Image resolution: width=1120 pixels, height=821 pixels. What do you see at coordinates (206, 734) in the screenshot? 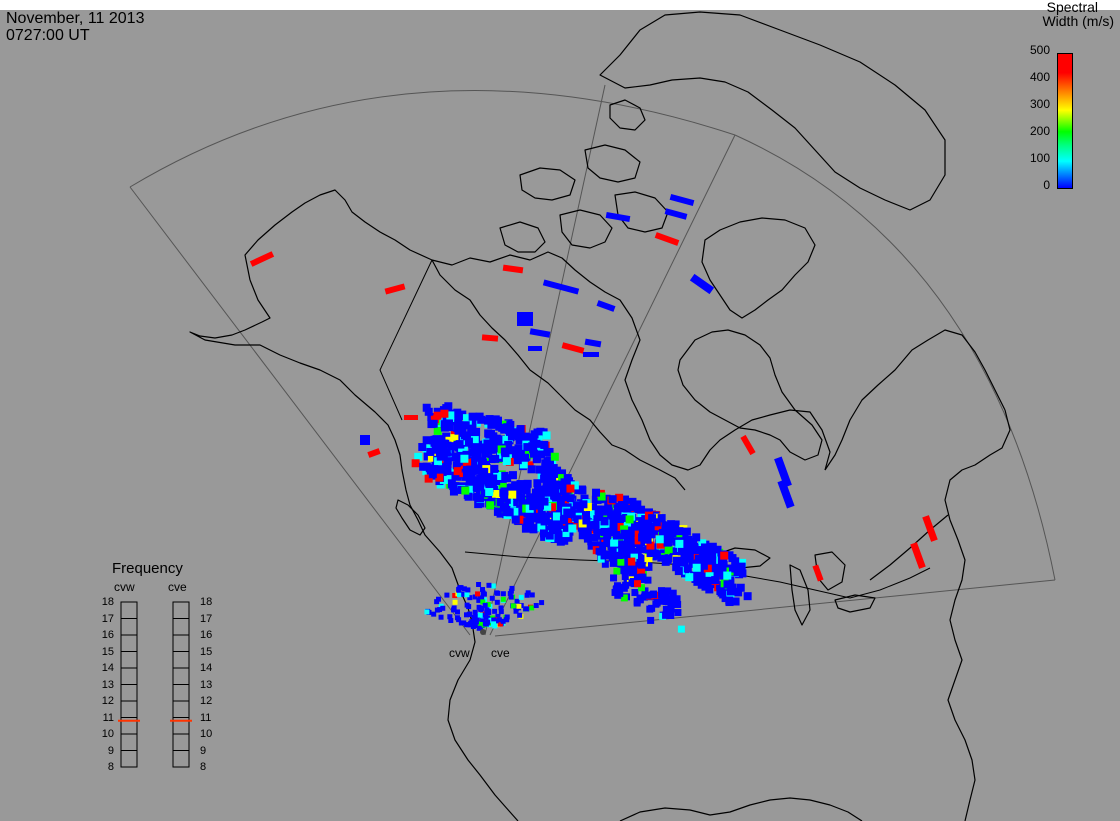
I see `frequency-tick-right: 10` at bounding box center [206, 734].